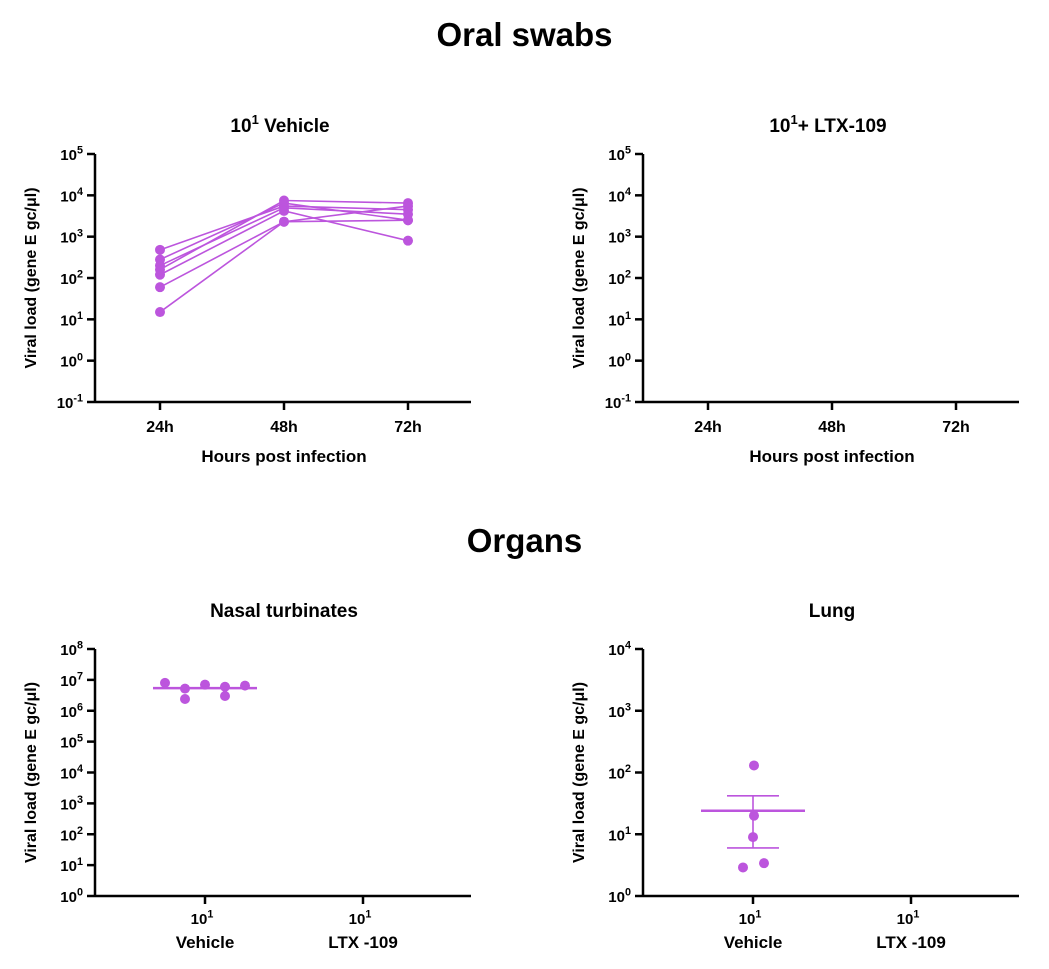 Image resolution: width=1049 pixels, height=969 pixels. What do you see at coordinates (71, 680) in the screenshot?
I see `y-tick-label: 10⁷` at bounding box center [71, 680].